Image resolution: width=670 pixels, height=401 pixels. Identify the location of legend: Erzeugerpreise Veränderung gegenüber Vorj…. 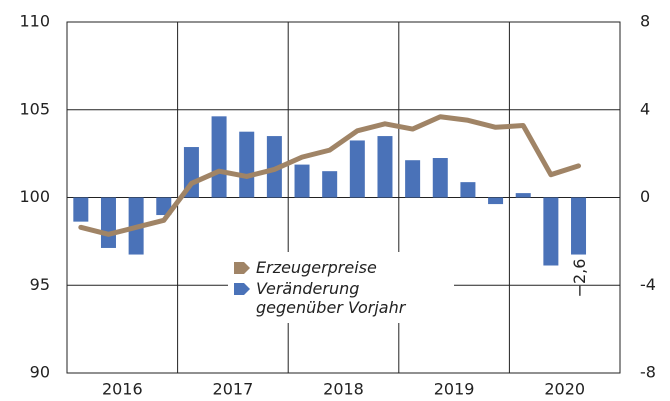
(341, 287).